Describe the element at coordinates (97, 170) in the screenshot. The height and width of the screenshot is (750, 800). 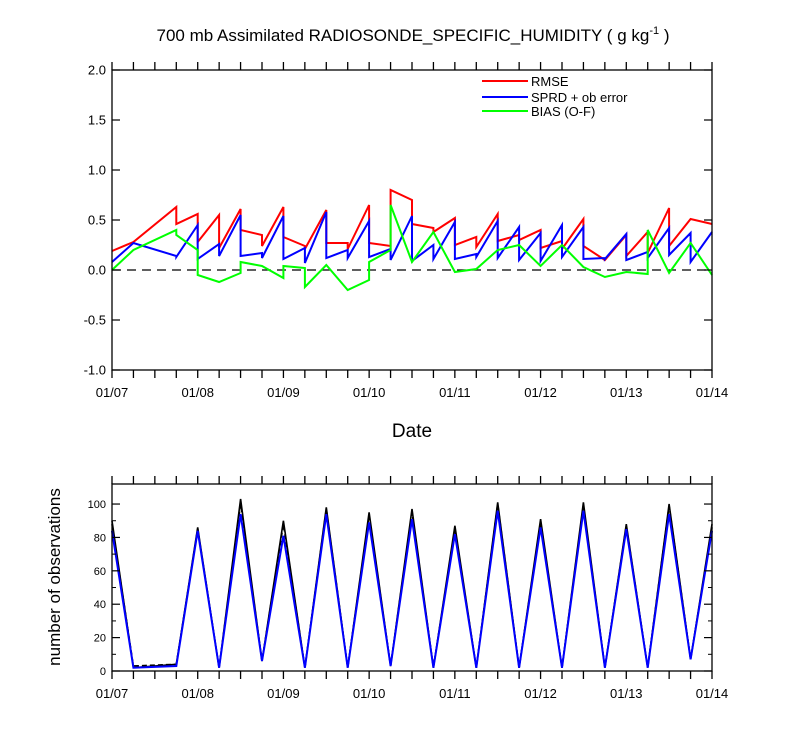
I see `y-tick-label: 1.0` at that location.